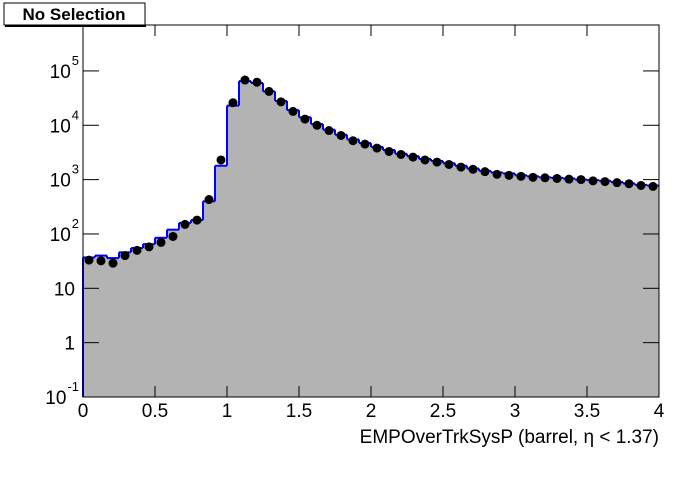  I want to click on x-axis-title: EMPOverTrkSysP (barrel, η < 1.37), so click(509, 437).